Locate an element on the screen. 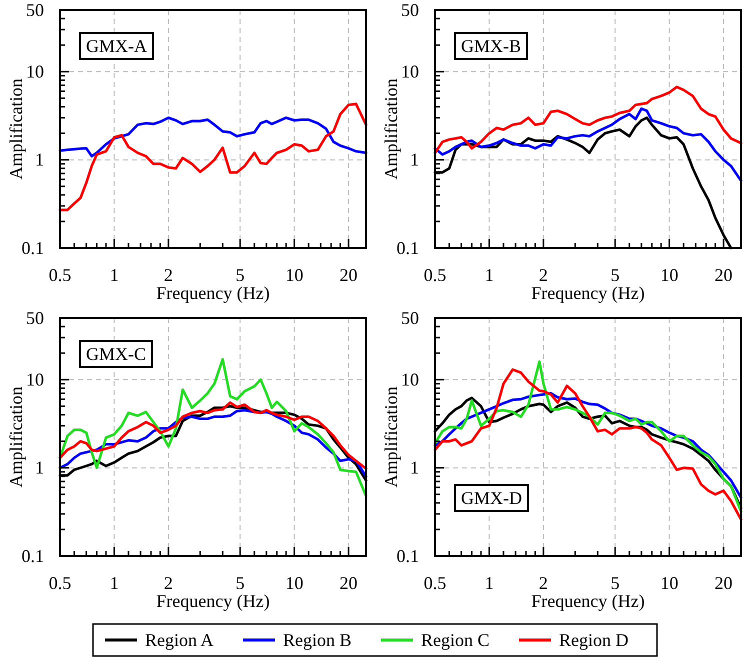 The width and height of the screenshot is (750, 670). legend-label: Region D is located at coordinates (593, 640).